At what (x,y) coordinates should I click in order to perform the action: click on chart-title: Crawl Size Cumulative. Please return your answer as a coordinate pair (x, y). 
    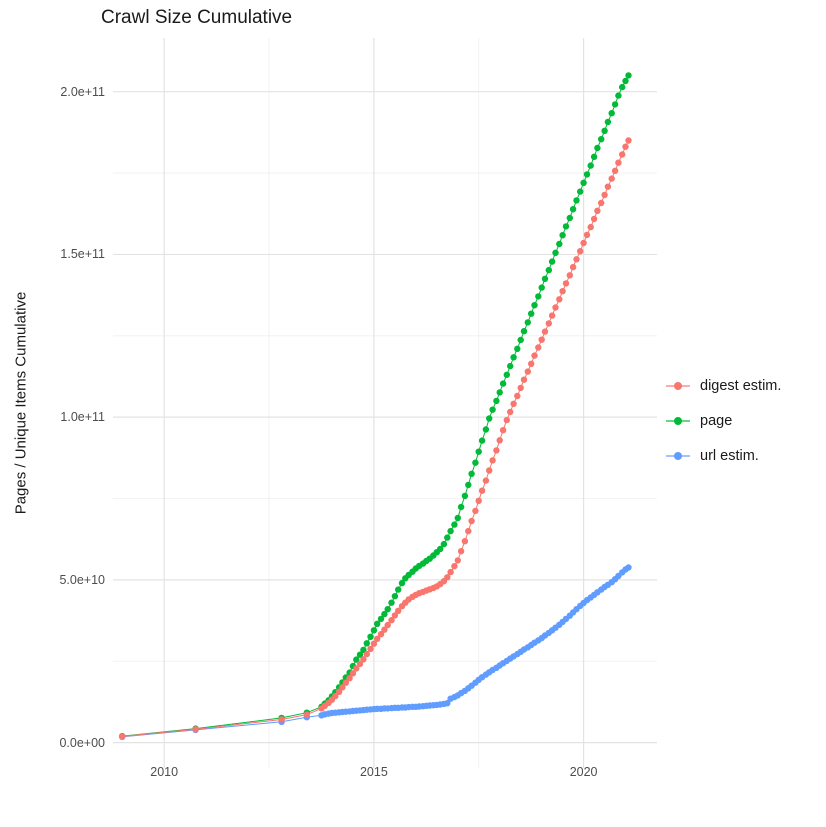
    Looking at the image, I should click on (197, 17).